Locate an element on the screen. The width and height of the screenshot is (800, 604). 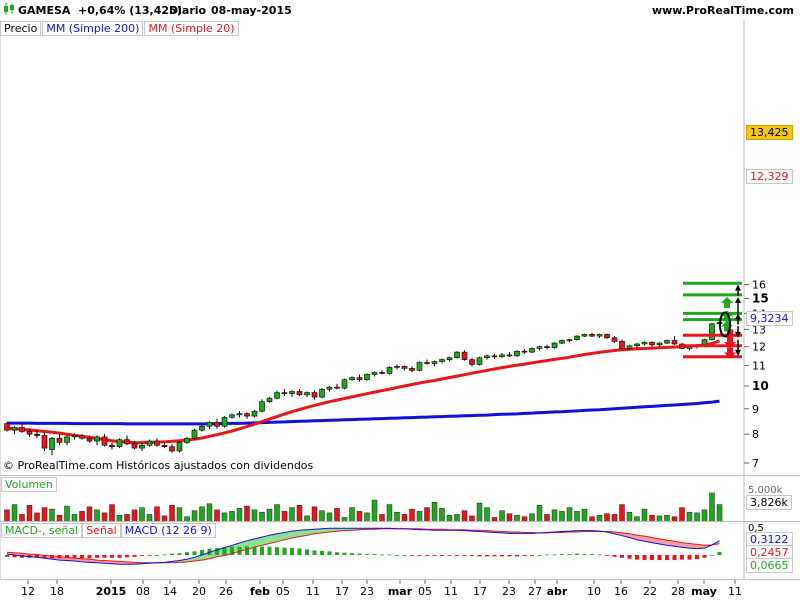
price-tick-label: 10 is located at coordinates (760, 386).